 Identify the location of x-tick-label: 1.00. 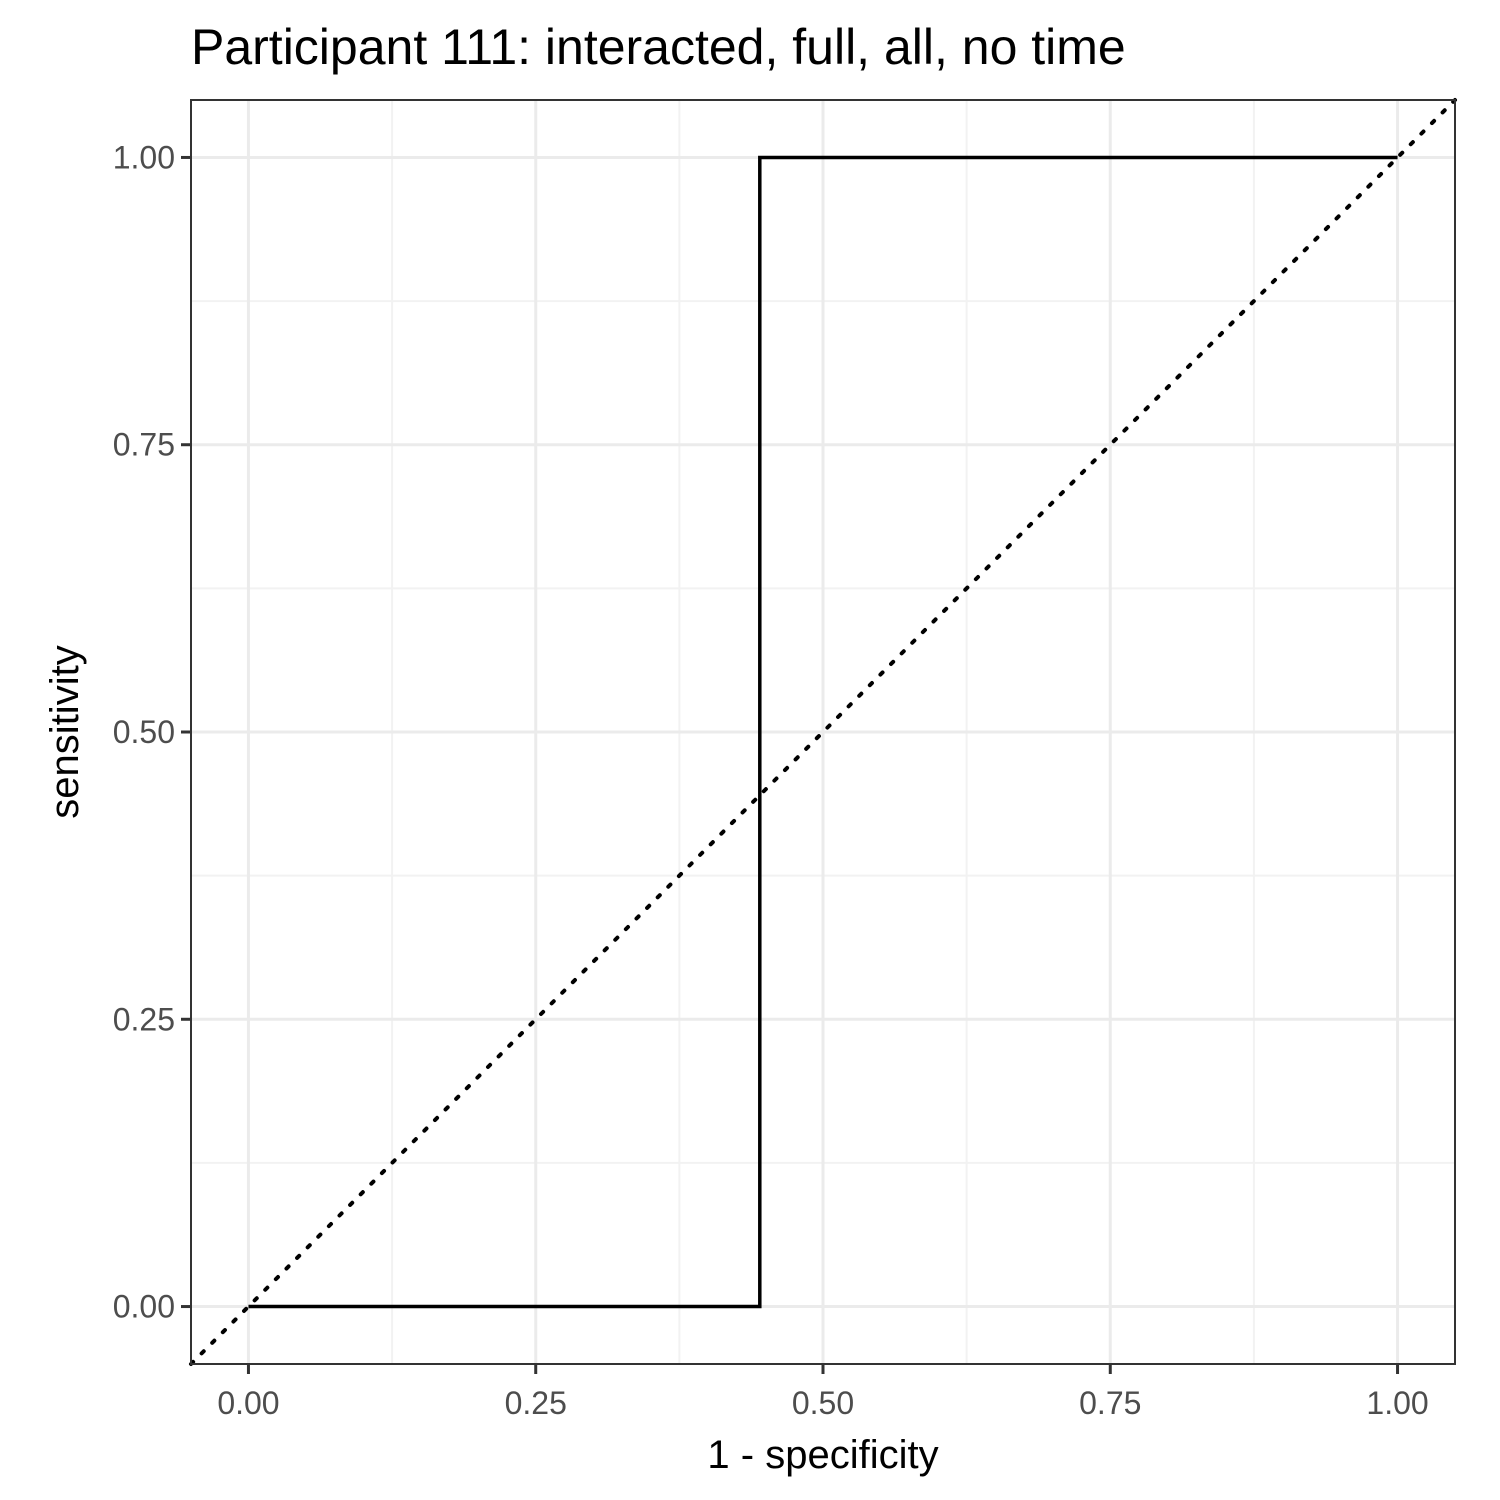
(1397, 1403).